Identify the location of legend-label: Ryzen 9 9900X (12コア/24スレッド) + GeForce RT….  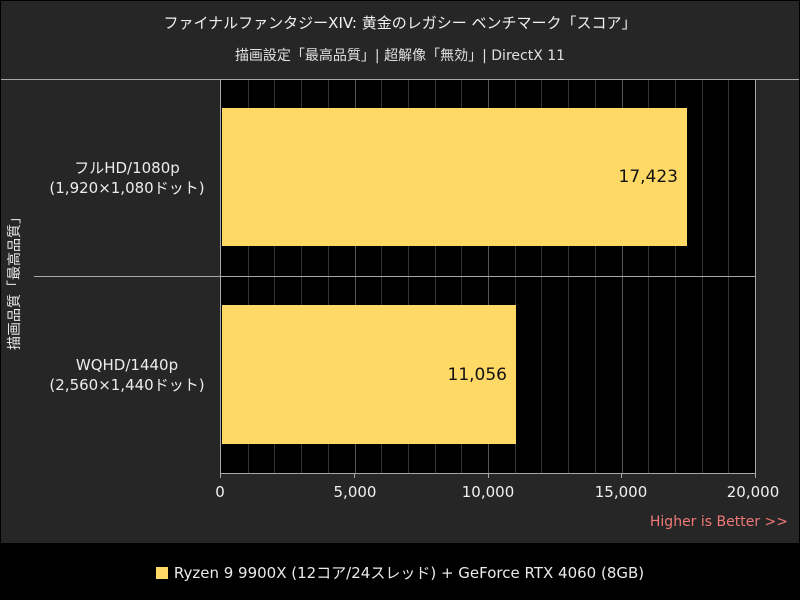
(409, 573).